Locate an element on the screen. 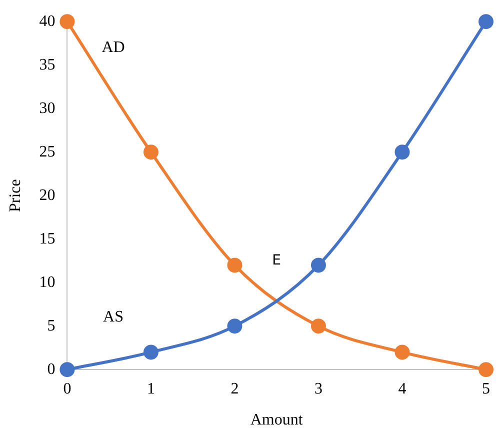 The image size is (500, 432). y-tick-label: 5 is located at coordinates (51, 325).